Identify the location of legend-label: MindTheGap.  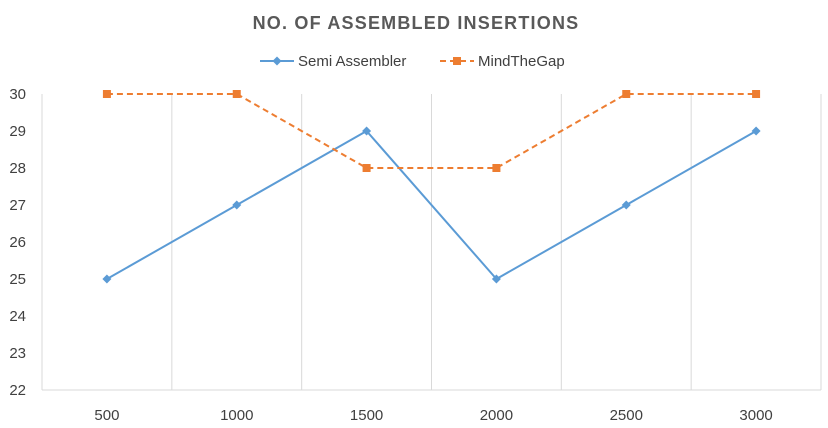
(521, 61).